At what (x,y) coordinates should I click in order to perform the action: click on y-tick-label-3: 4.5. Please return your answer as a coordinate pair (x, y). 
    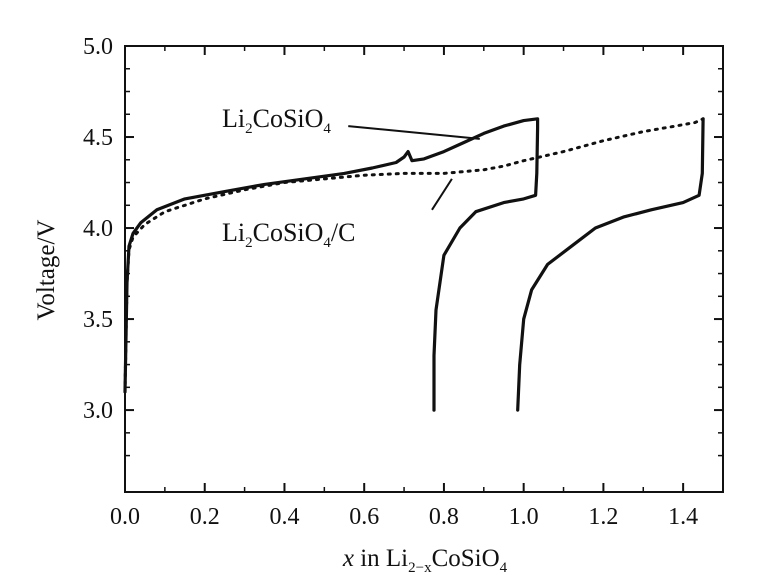
    Looking at the image, I should click on (98, 138).